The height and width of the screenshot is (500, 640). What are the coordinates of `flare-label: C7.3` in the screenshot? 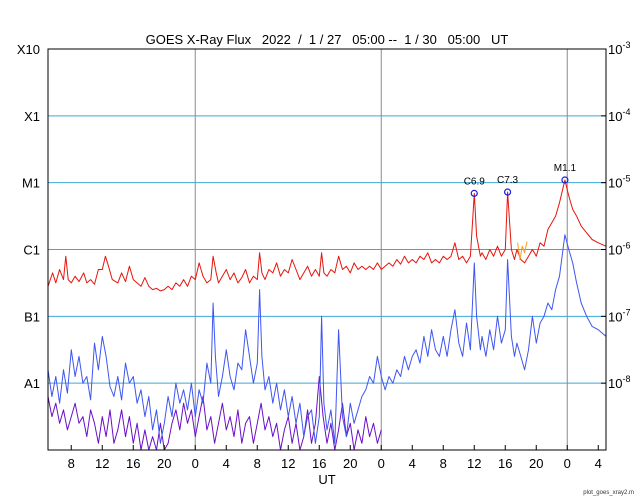 It's located at (508, 180).